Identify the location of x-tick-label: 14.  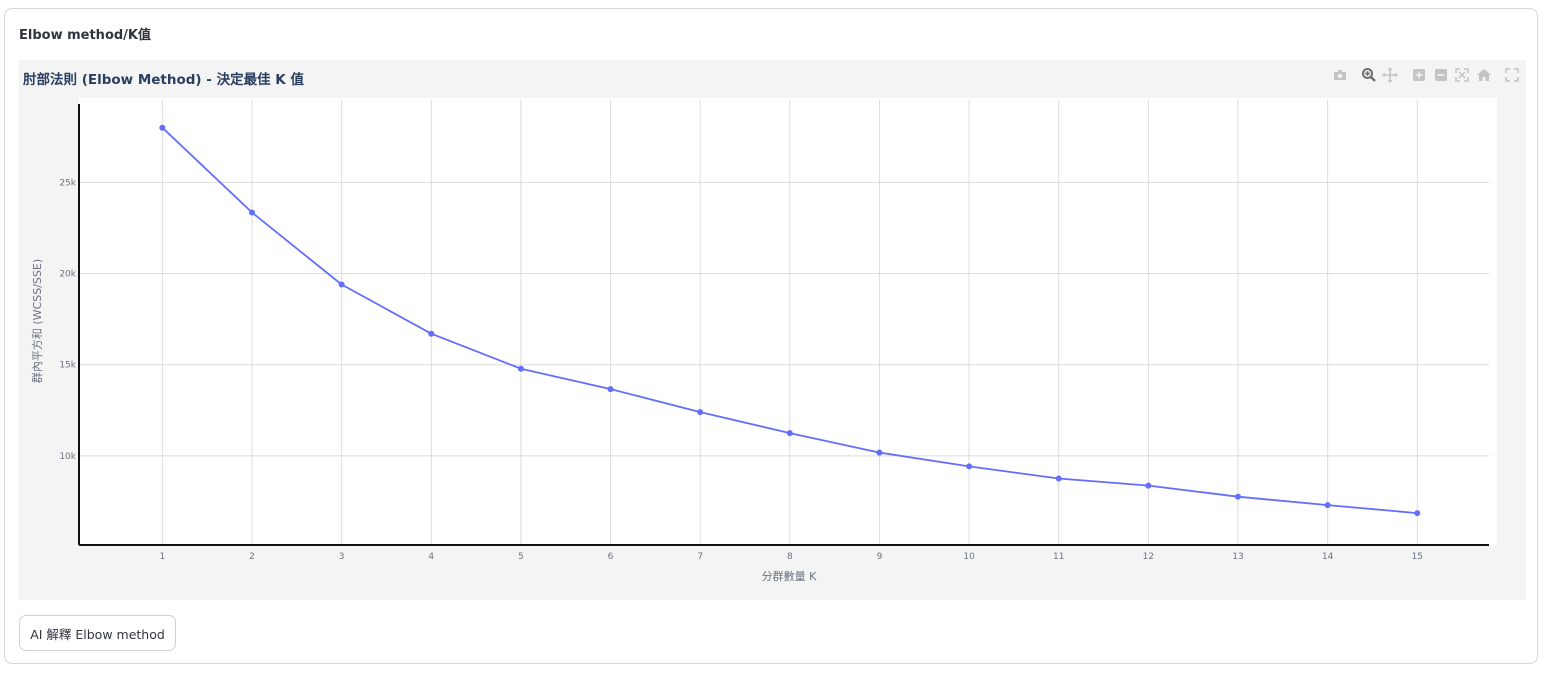
(1328, 557).